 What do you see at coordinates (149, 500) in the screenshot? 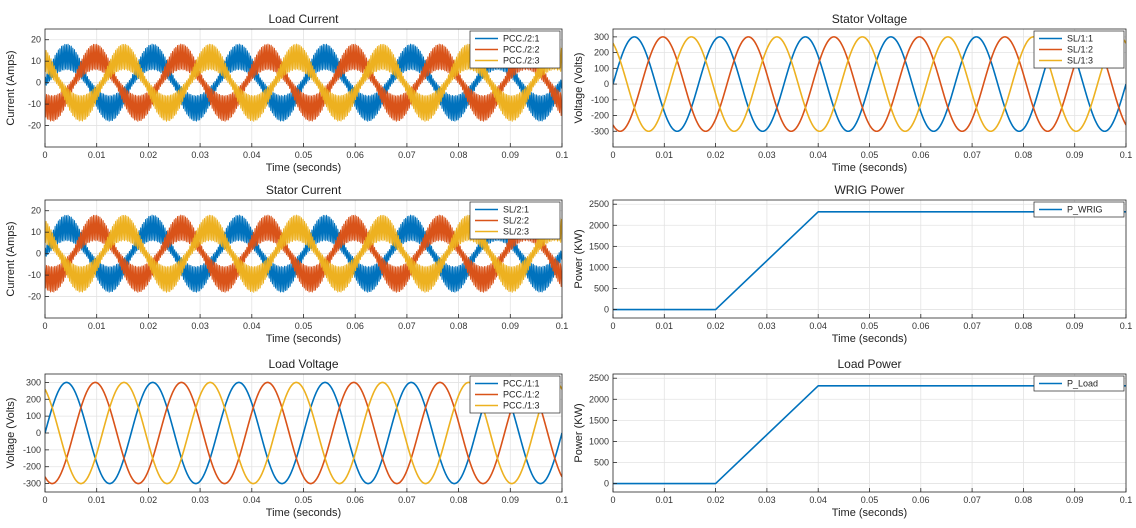
I see `load-voltage-xtick-label-2: 0.02` at bounding box center [149, 500].